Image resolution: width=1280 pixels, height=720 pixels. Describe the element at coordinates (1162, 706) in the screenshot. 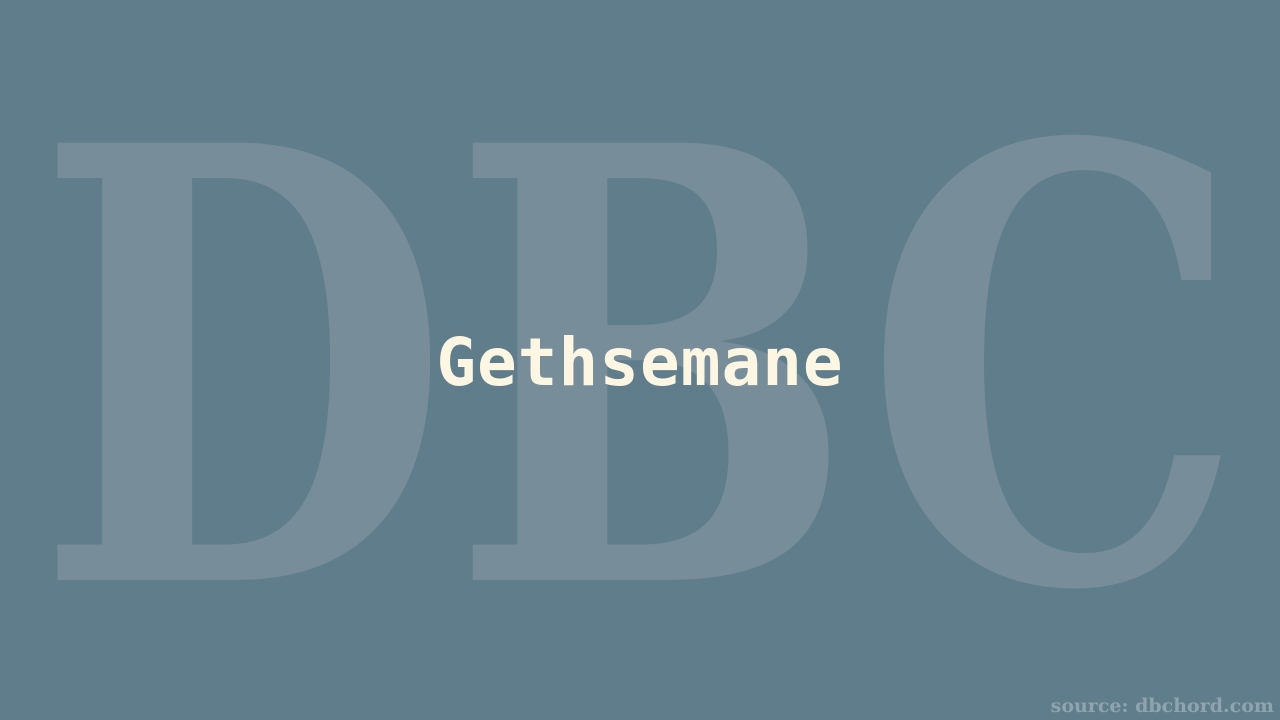

I see `source-credit: source: dbchord.com` at that location.